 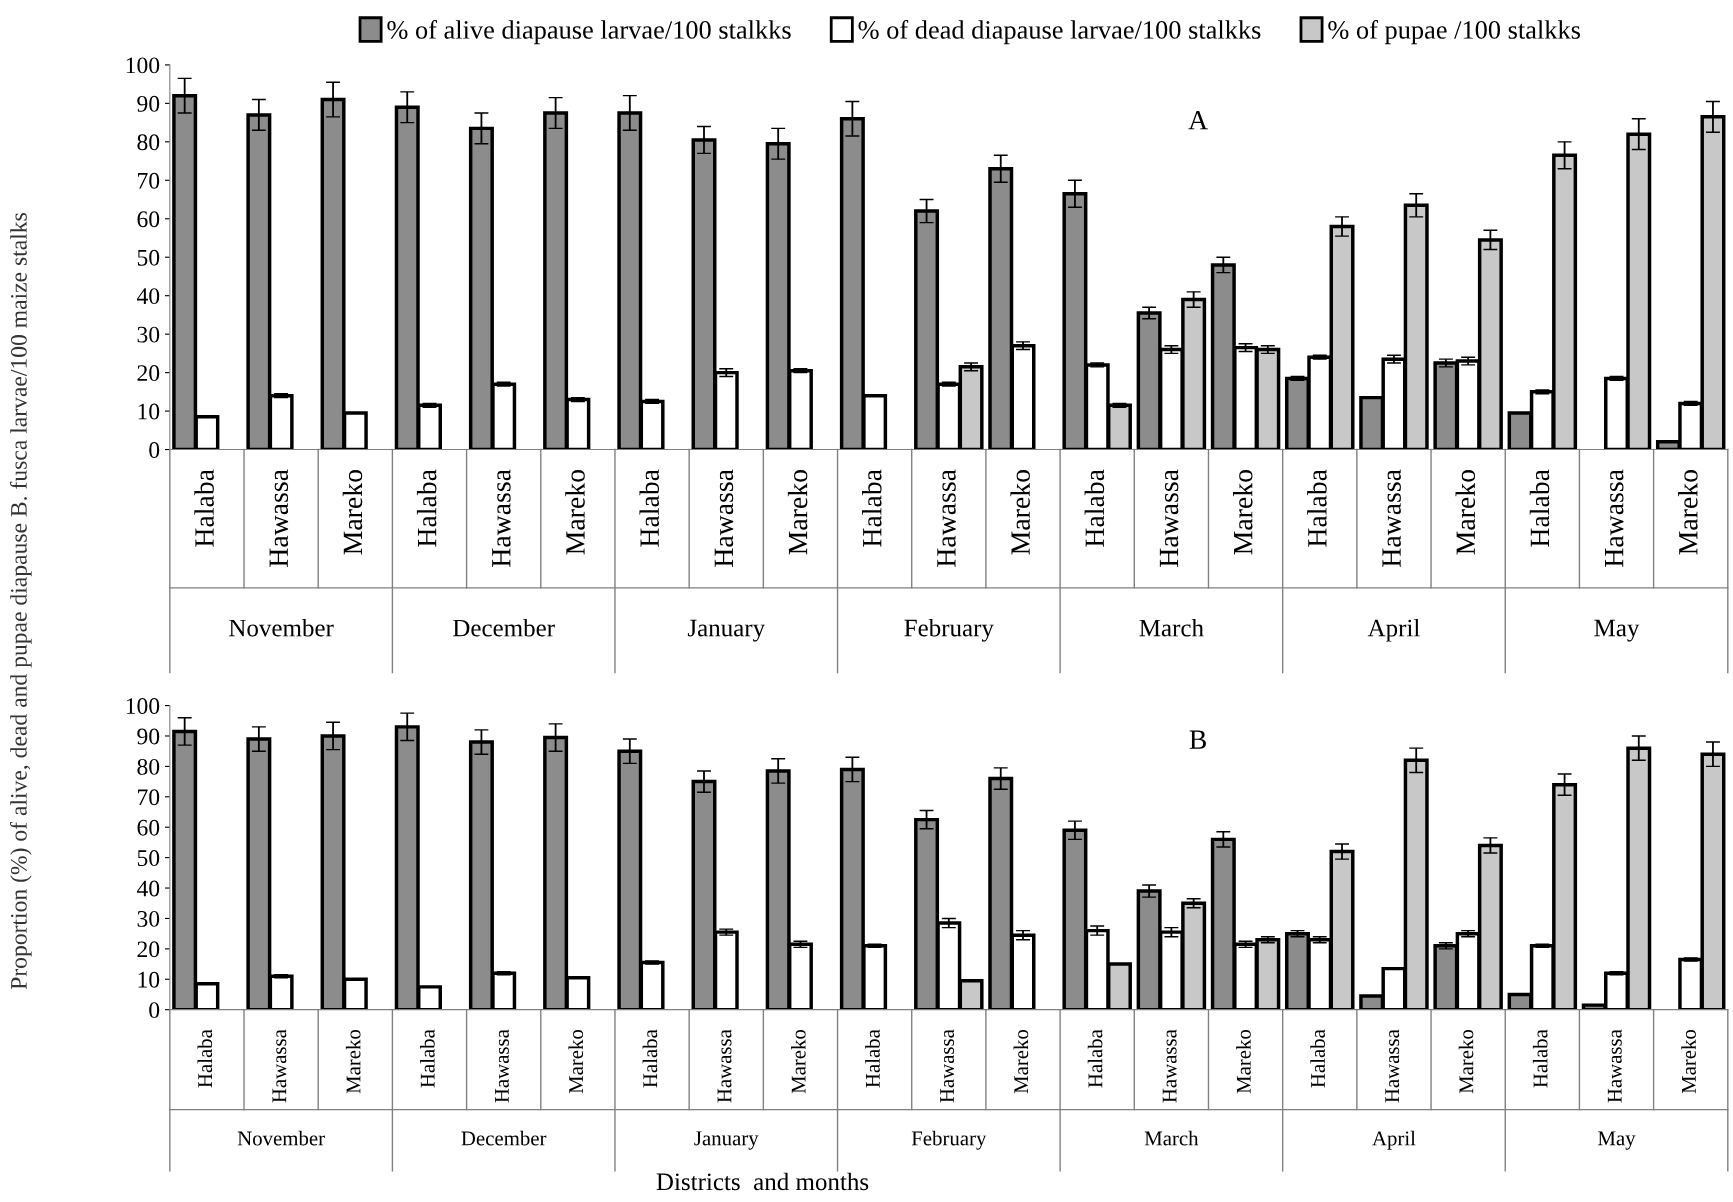 I want to click on legend-label: % of alive diapause larvae/100 stalkks, so click(x=589, y=32).